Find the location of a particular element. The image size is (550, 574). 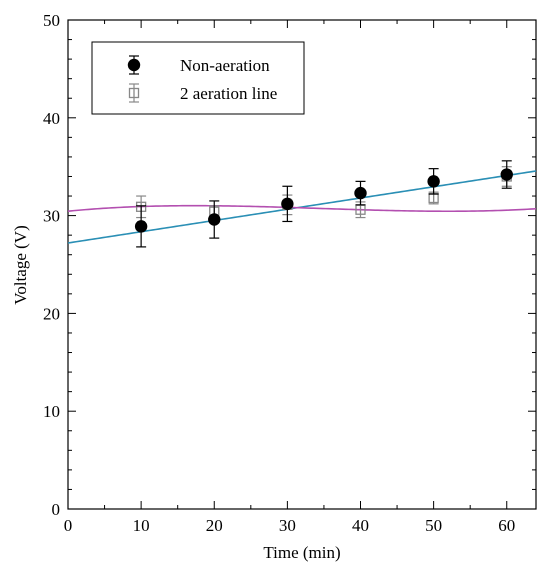

y-axis-label: Voltage (V) is located at coordinates (20, 264).